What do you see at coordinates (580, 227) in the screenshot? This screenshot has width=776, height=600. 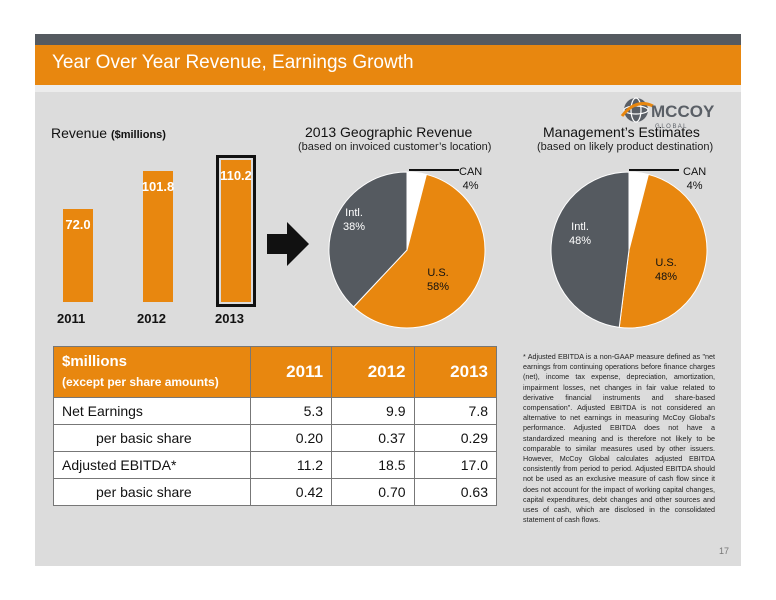 I see `mgmt-intl-name: Intl.` at bounding box center [580, 227].